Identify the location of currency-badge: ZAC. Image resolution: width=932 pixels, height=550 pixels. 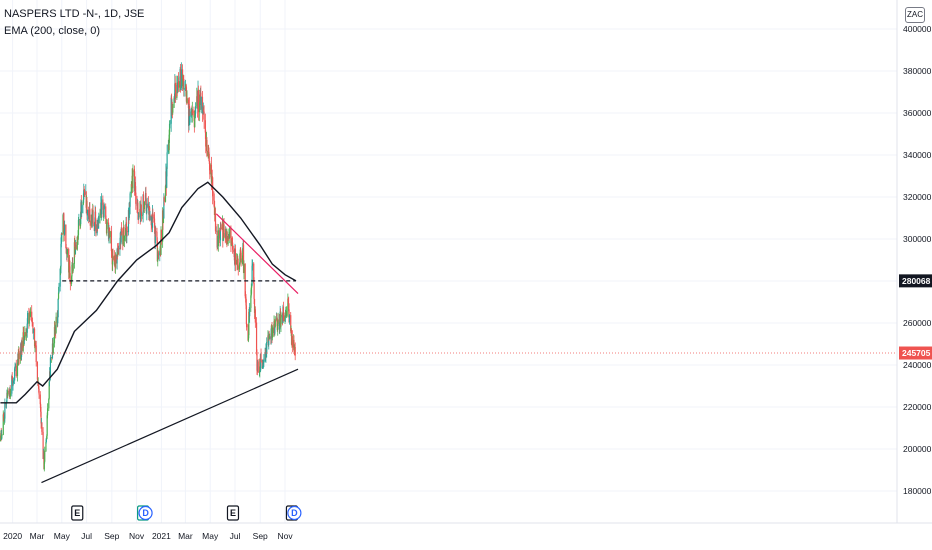
(915, 15).